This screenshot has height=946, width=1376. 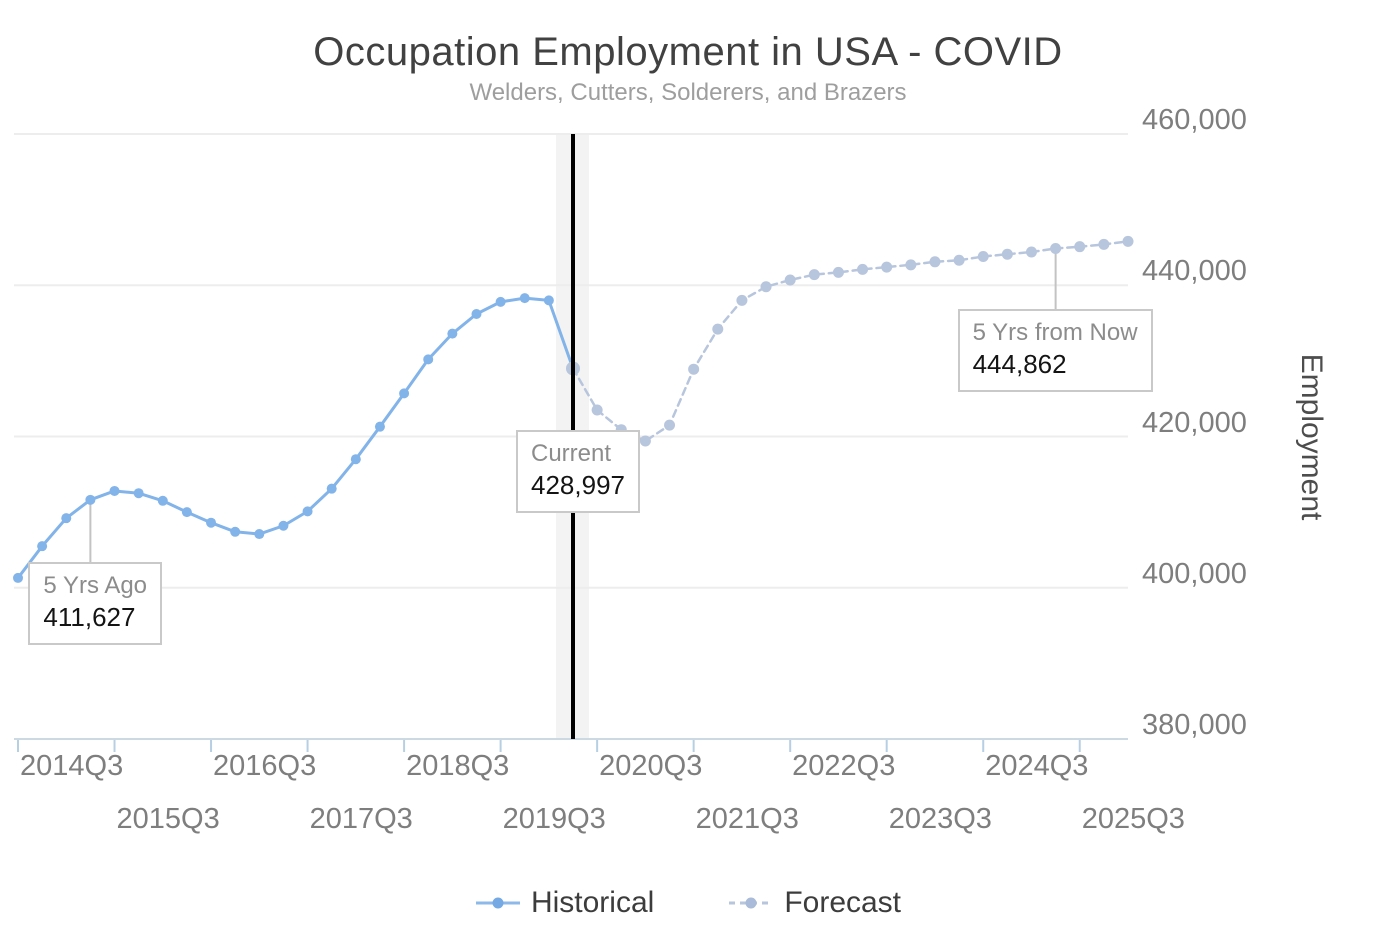 I want to click on historical-legend-marker-icon, so click(x=497, y=903).